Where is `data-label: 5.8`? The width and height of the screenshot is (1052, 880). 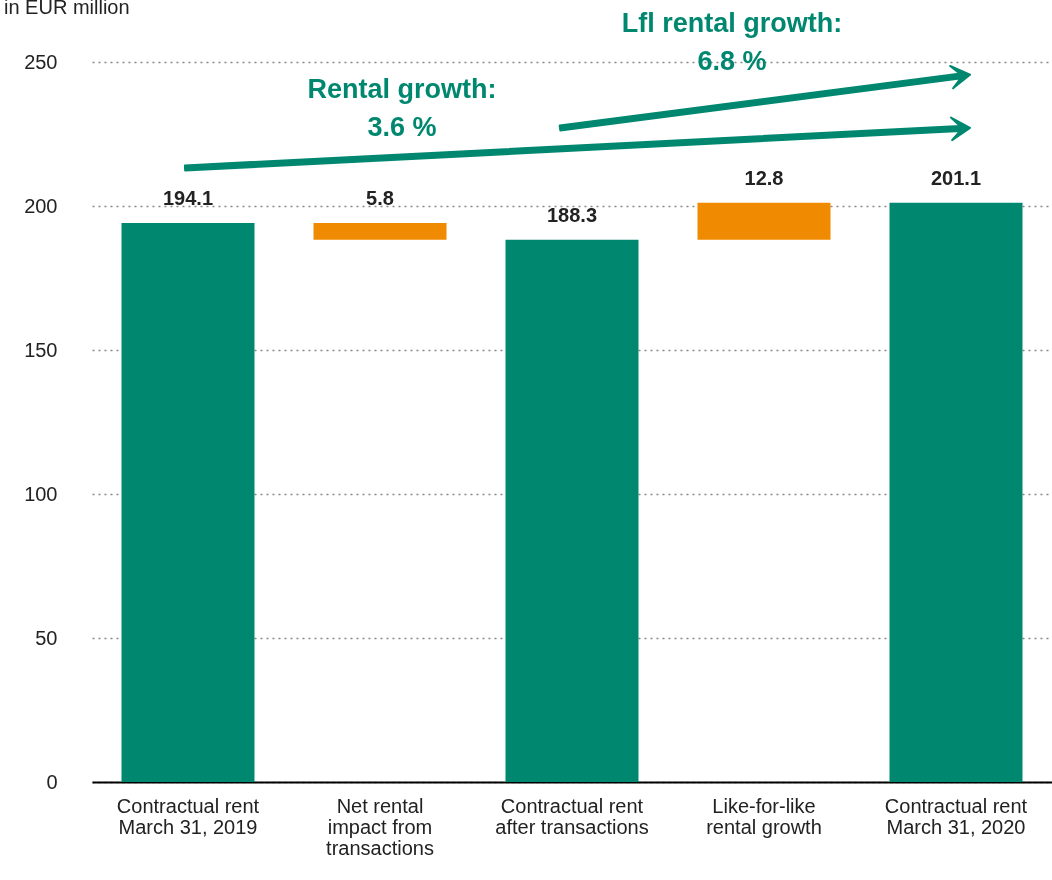 data-label: 5.8 is located at coordinates (380, 197).